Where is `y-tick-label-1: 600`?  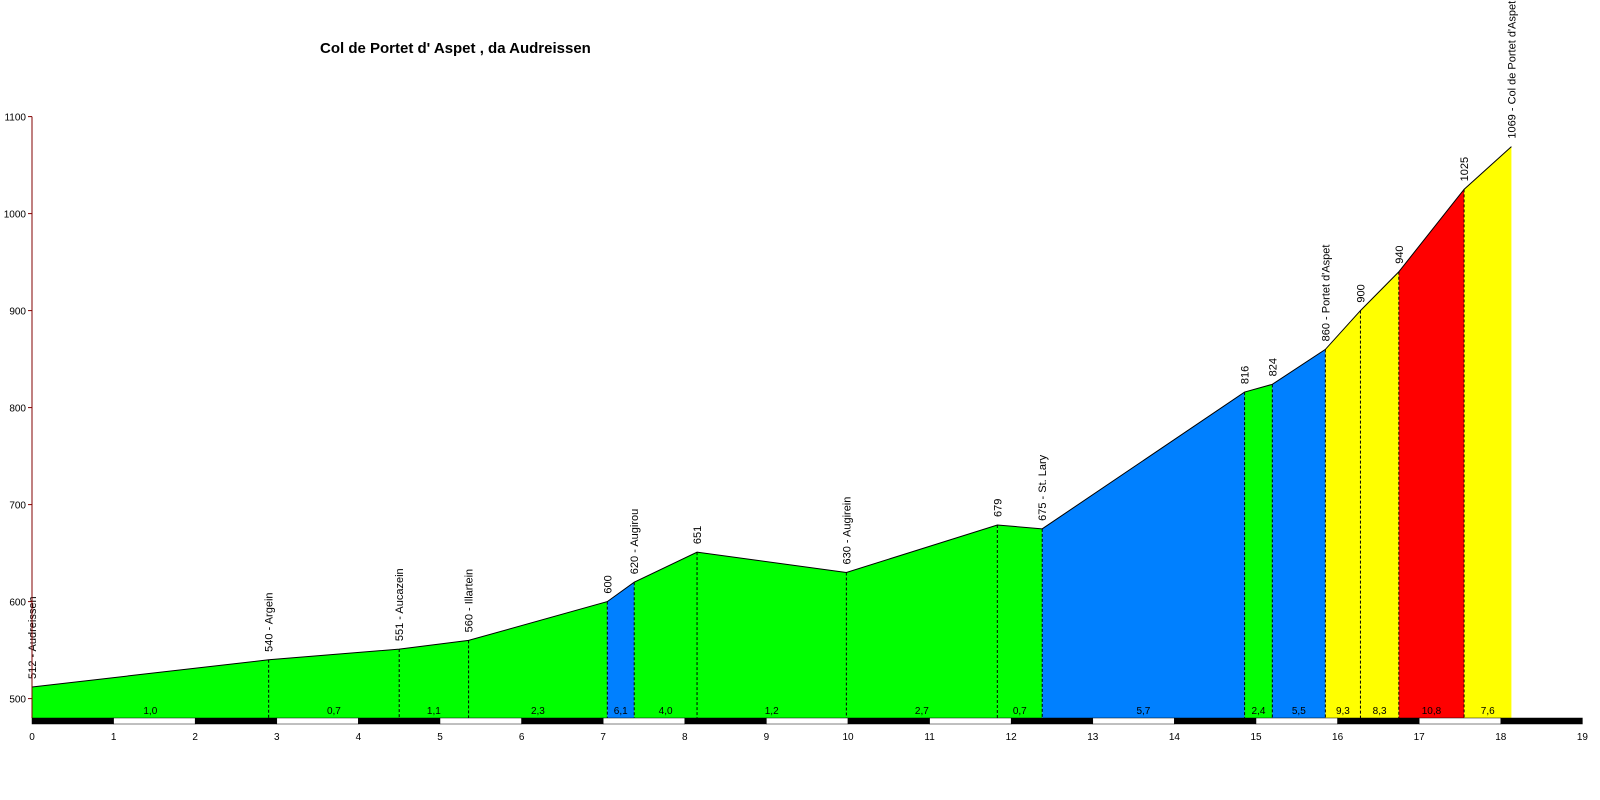
y-tick-label-1: 600 is located at coordinates (17, 603).